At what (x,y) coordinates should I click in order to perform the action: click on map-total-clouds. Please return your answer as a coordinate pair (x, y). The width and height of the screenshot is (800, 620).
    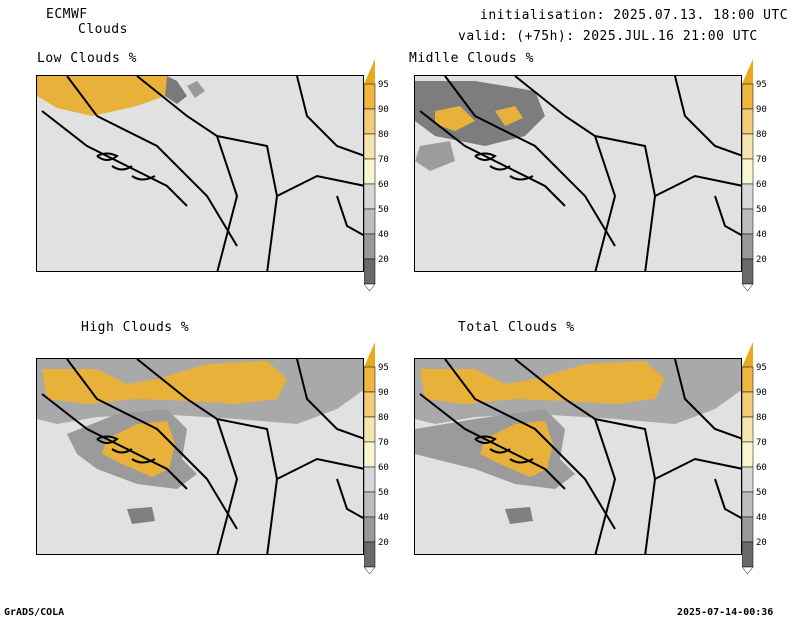
    Looking at the image, I should click on (578, 456).